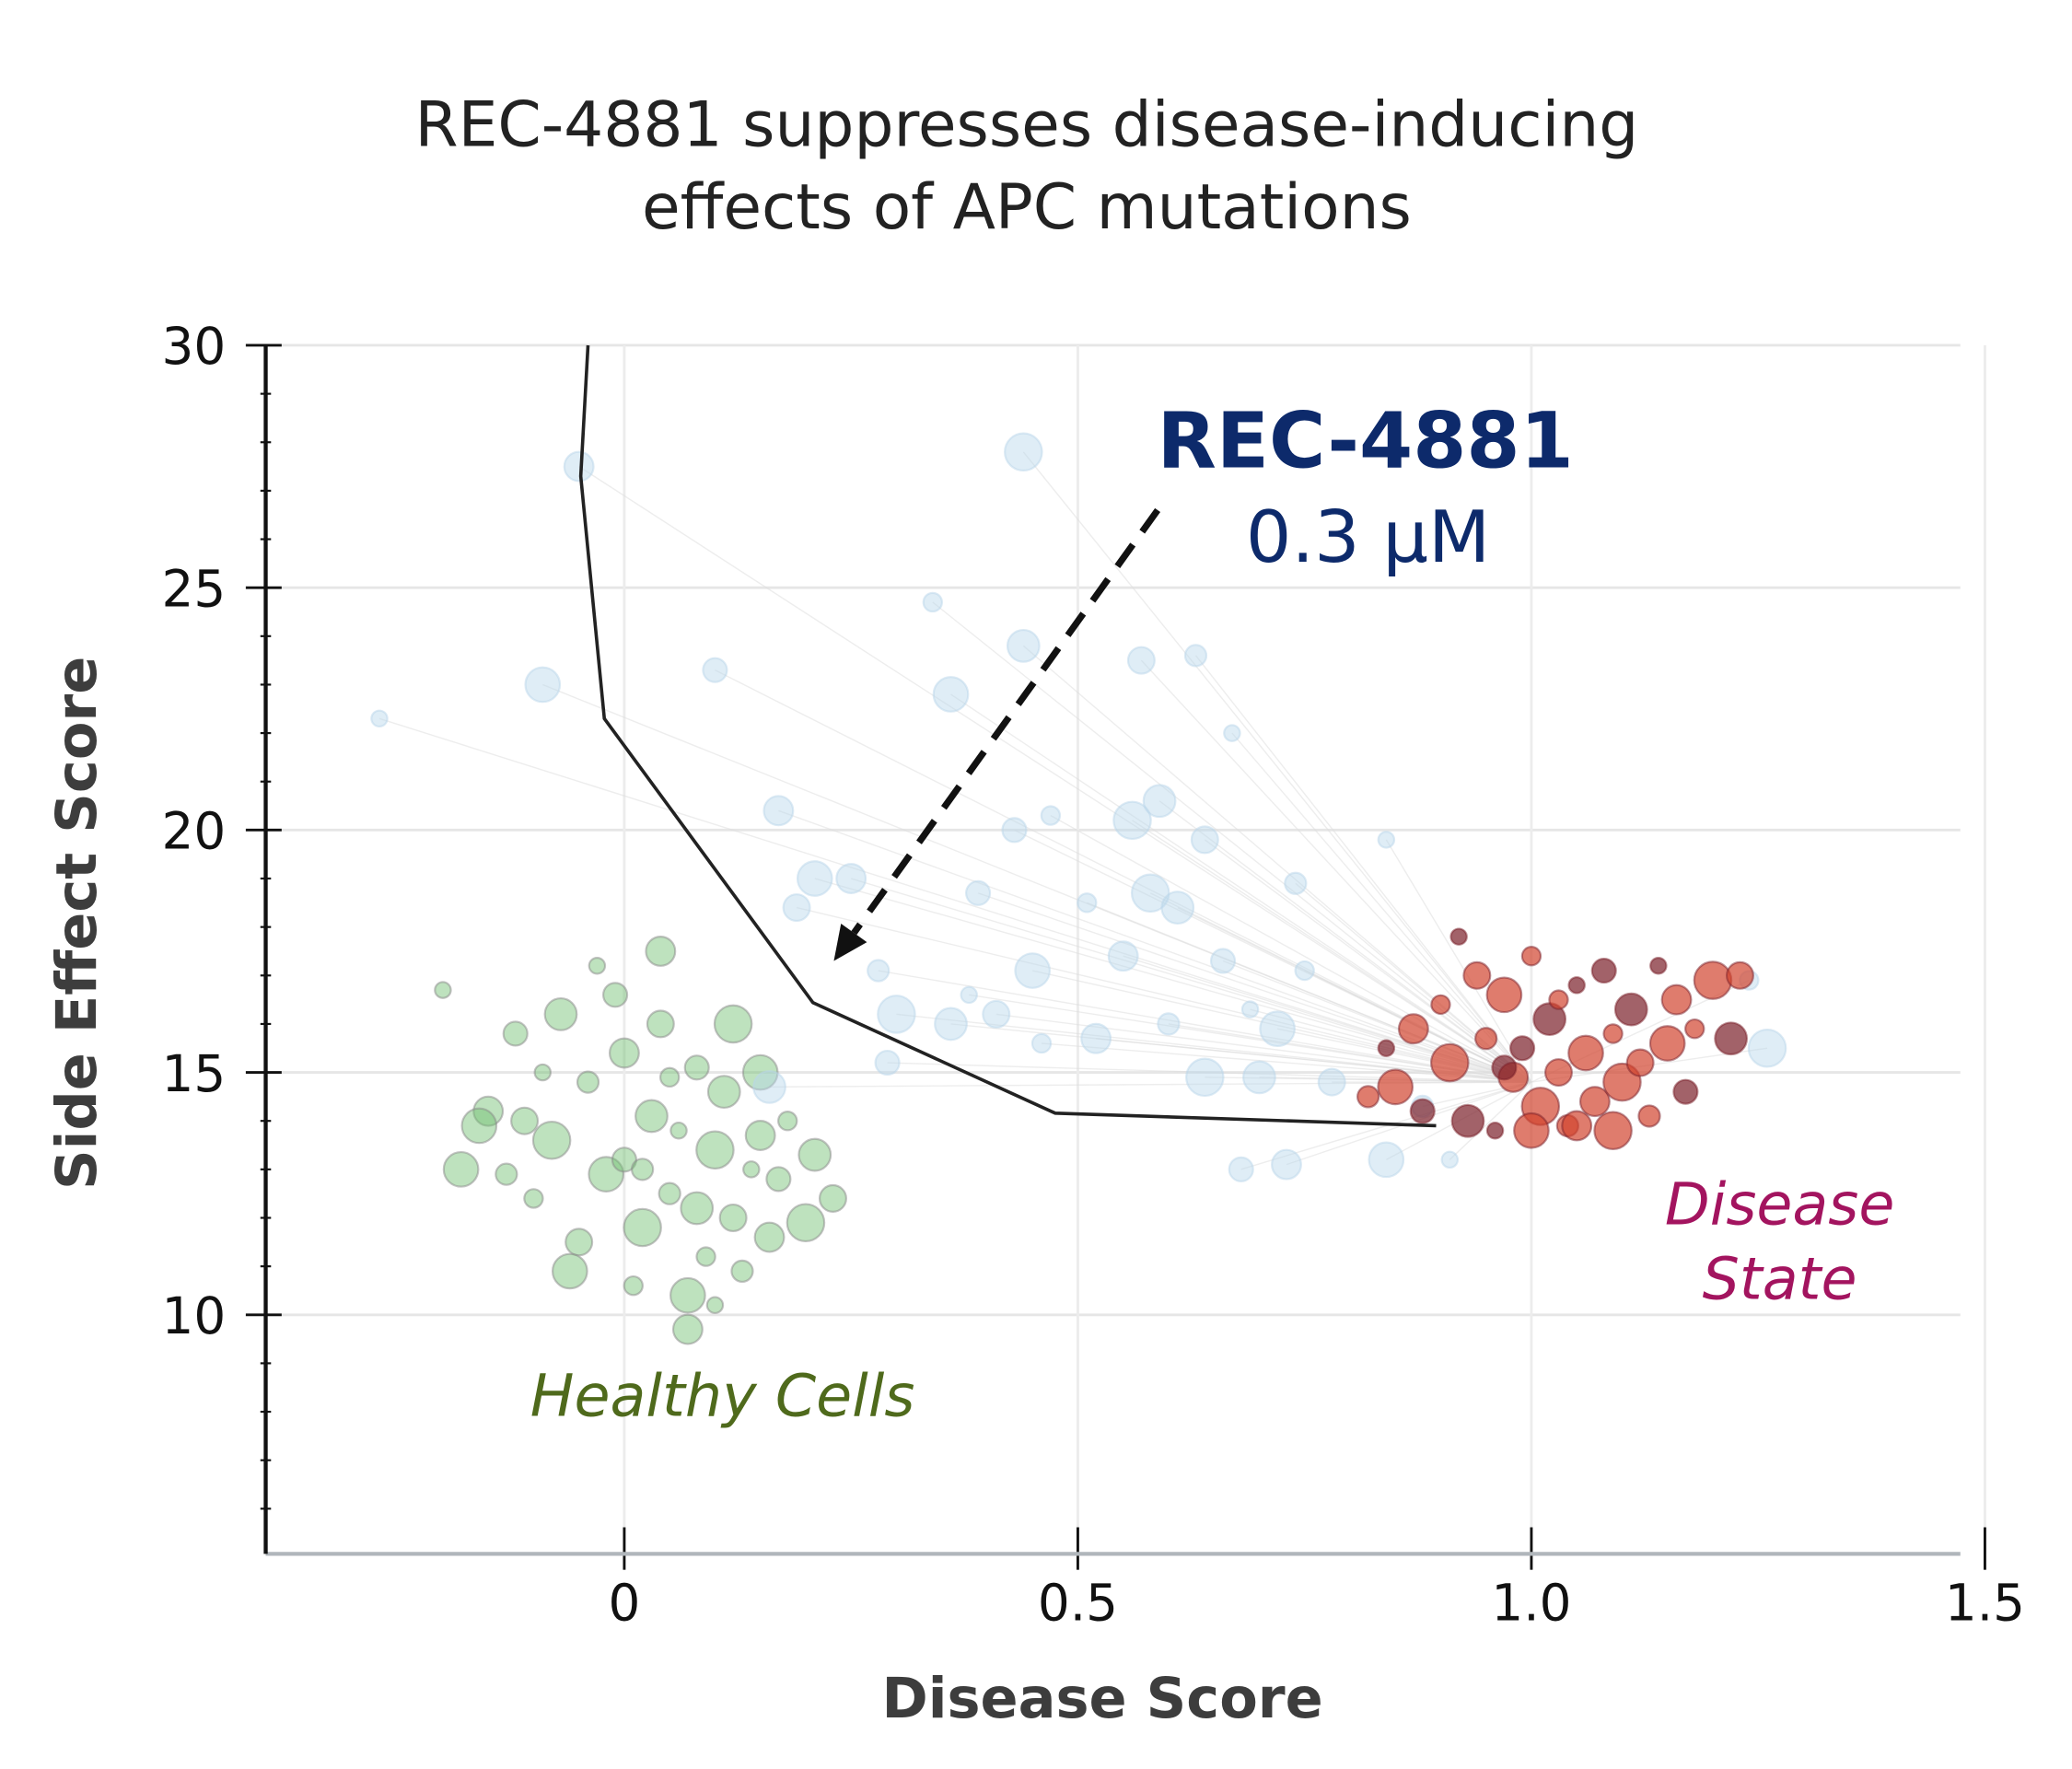 This screenshot has height=1769, width=2072. Describe the element at coordinates (194, 1316) in the screenshot. I see `y-tick-label: 10` at that location.